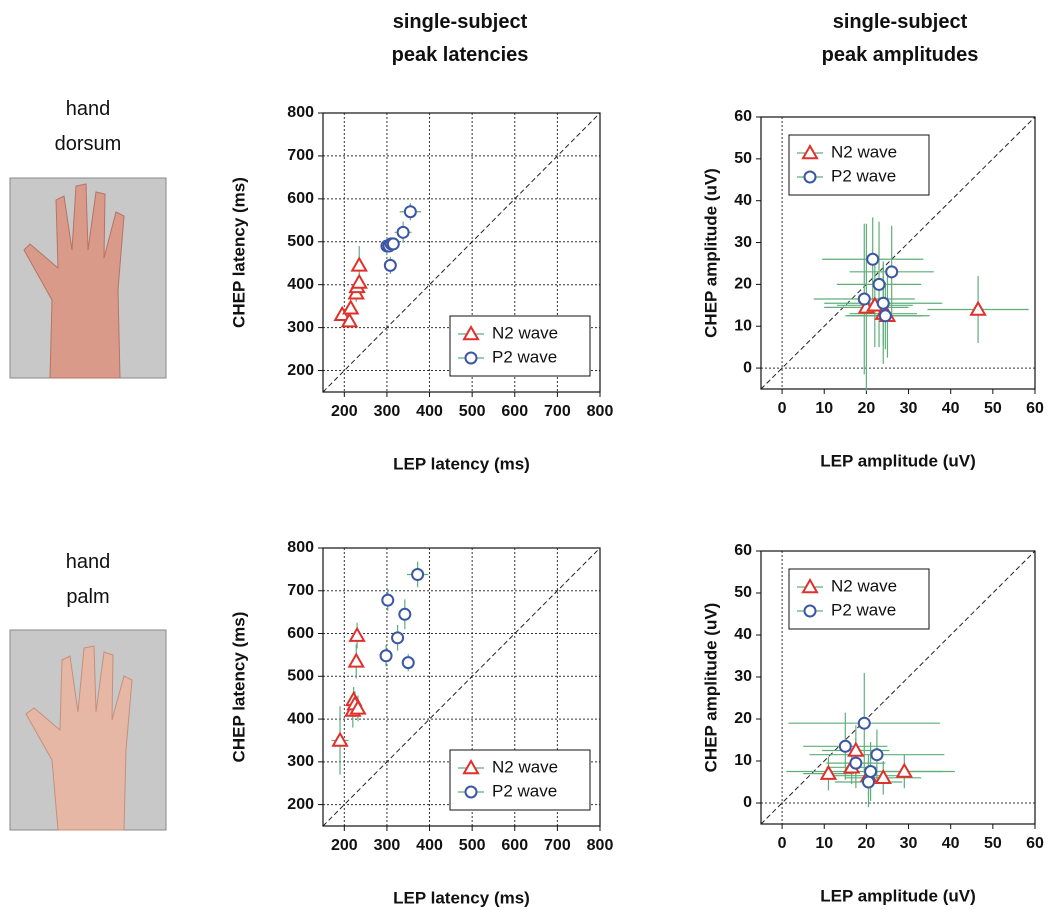  Describe the element at coordinates (387, 845) in the screenshot. I see `x-tick-label: 300` at that location.